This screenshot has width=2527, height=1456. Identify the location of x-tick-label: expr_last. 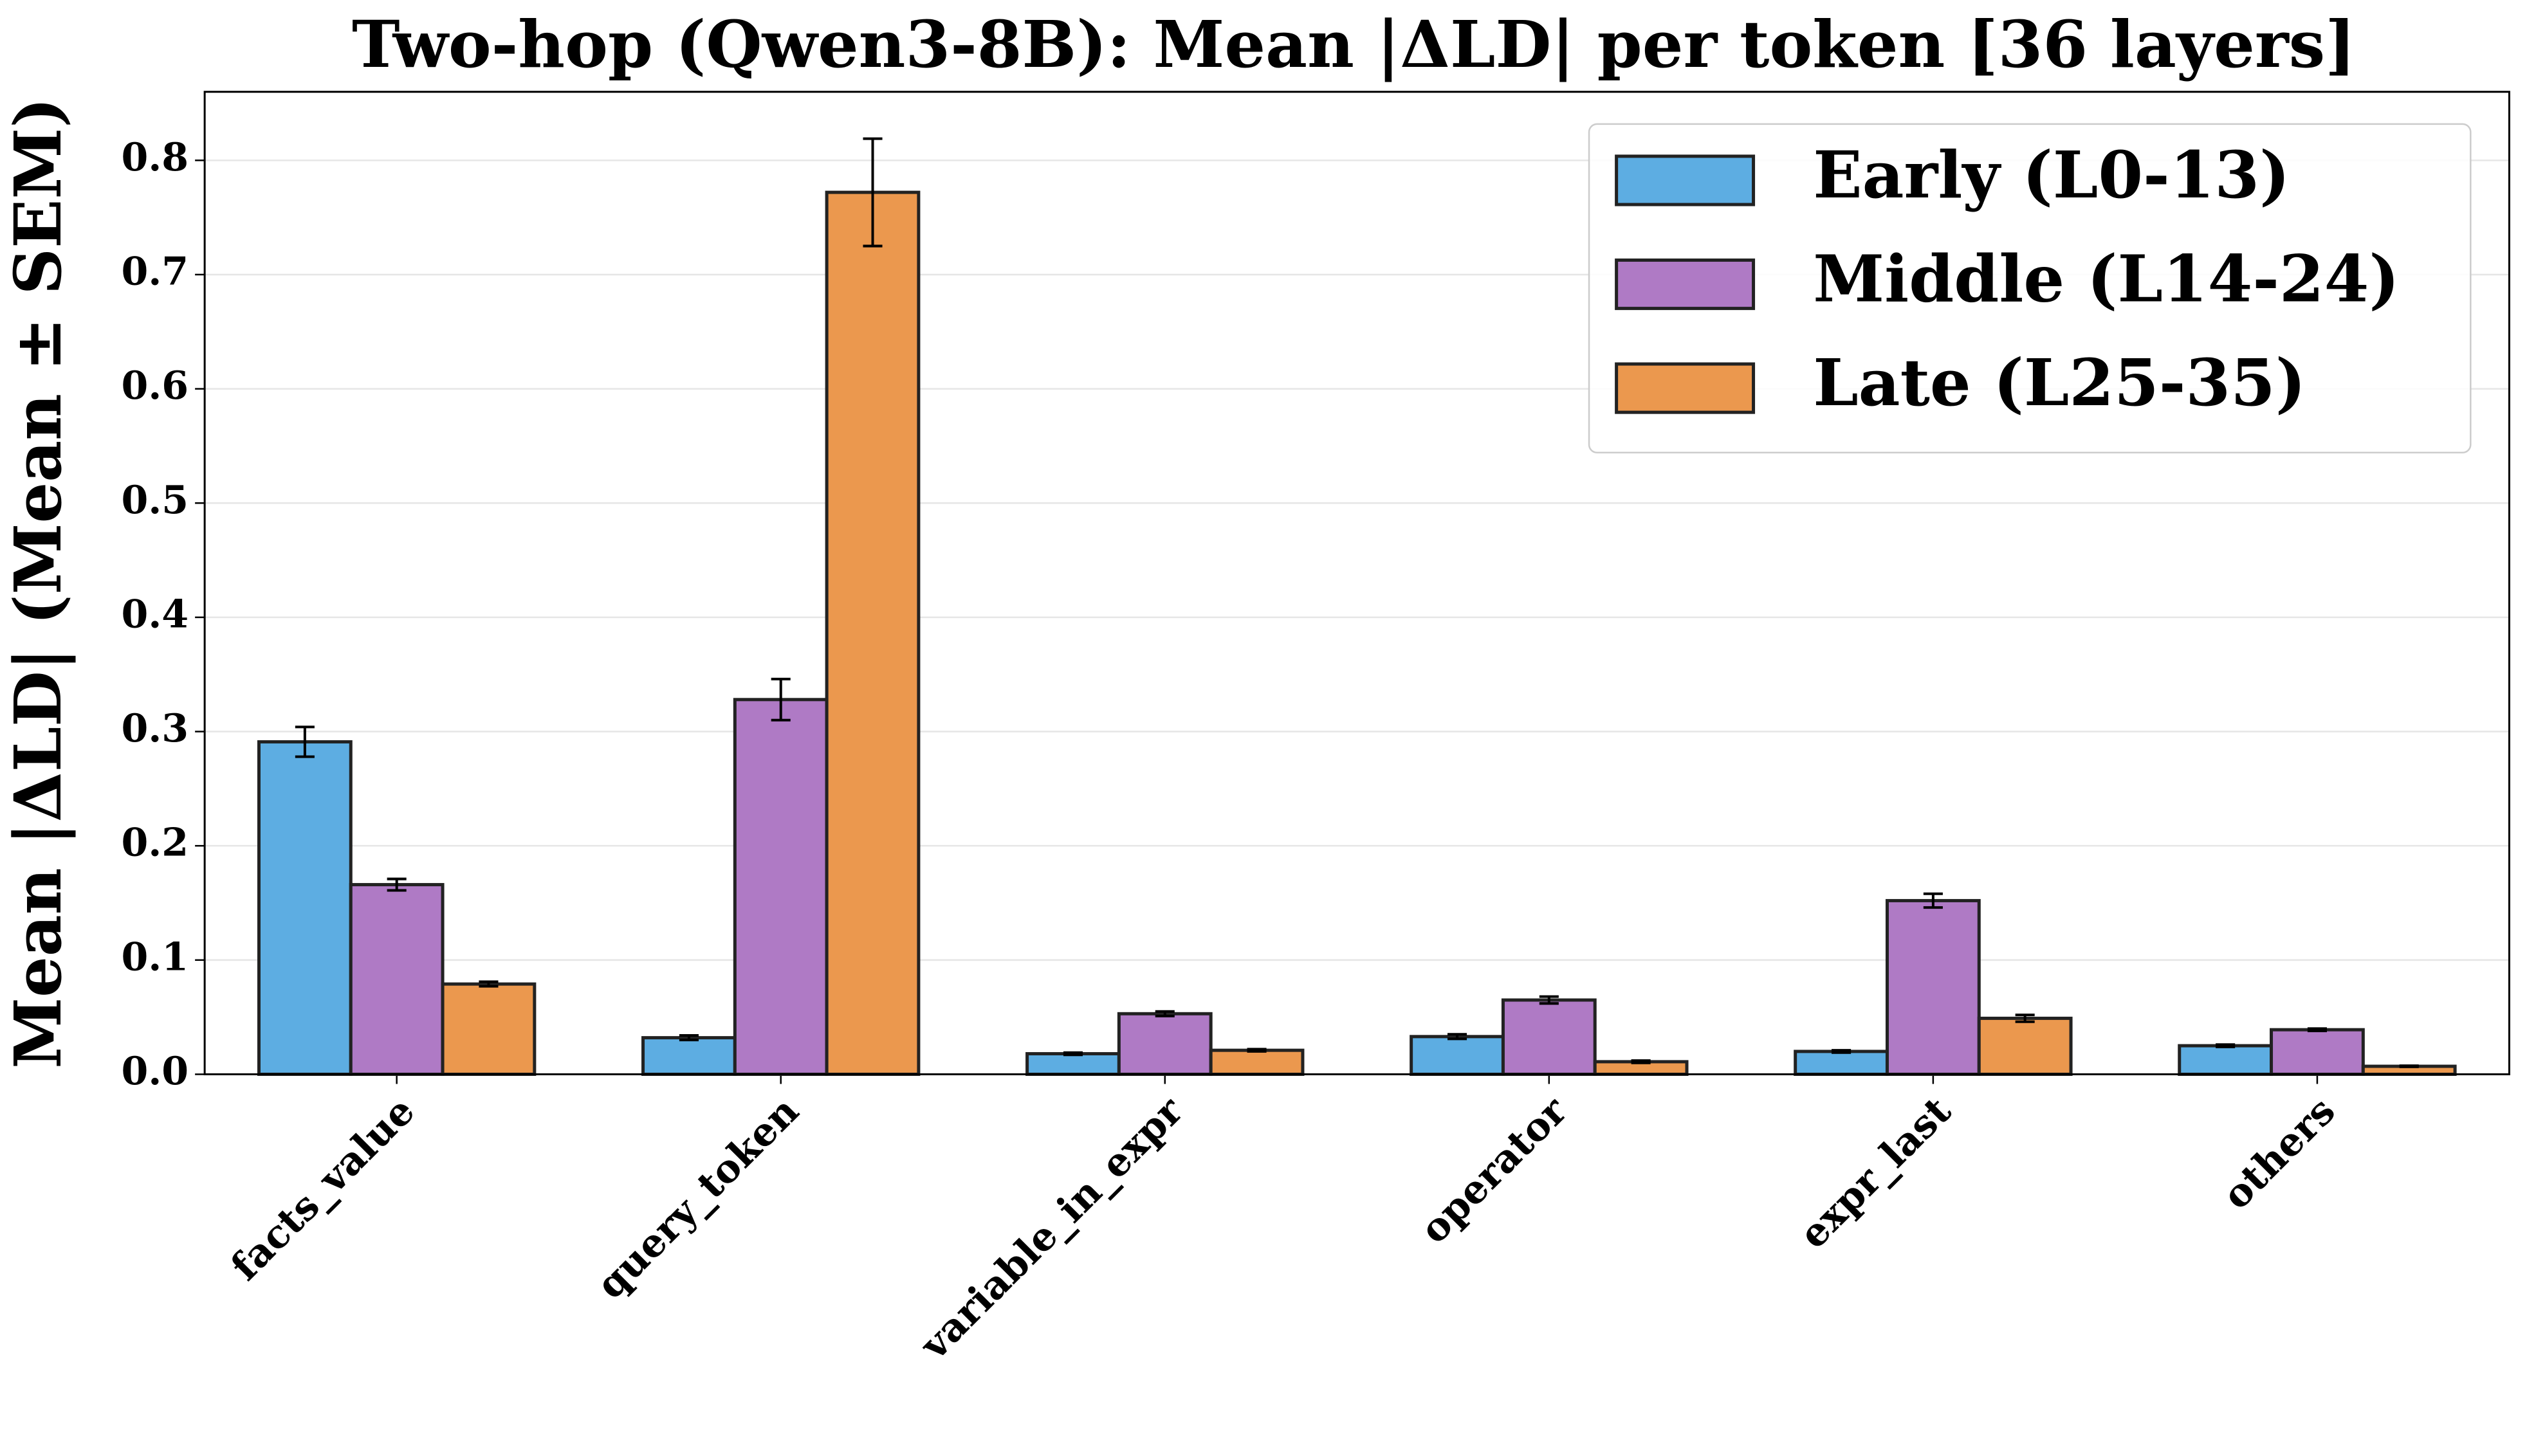
(1875, 1172).